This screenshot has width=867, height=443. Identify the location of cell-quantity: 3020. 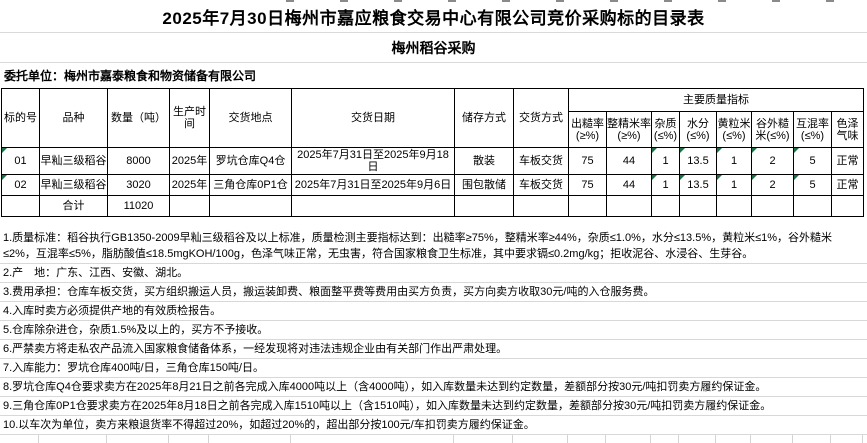
(138, 185).